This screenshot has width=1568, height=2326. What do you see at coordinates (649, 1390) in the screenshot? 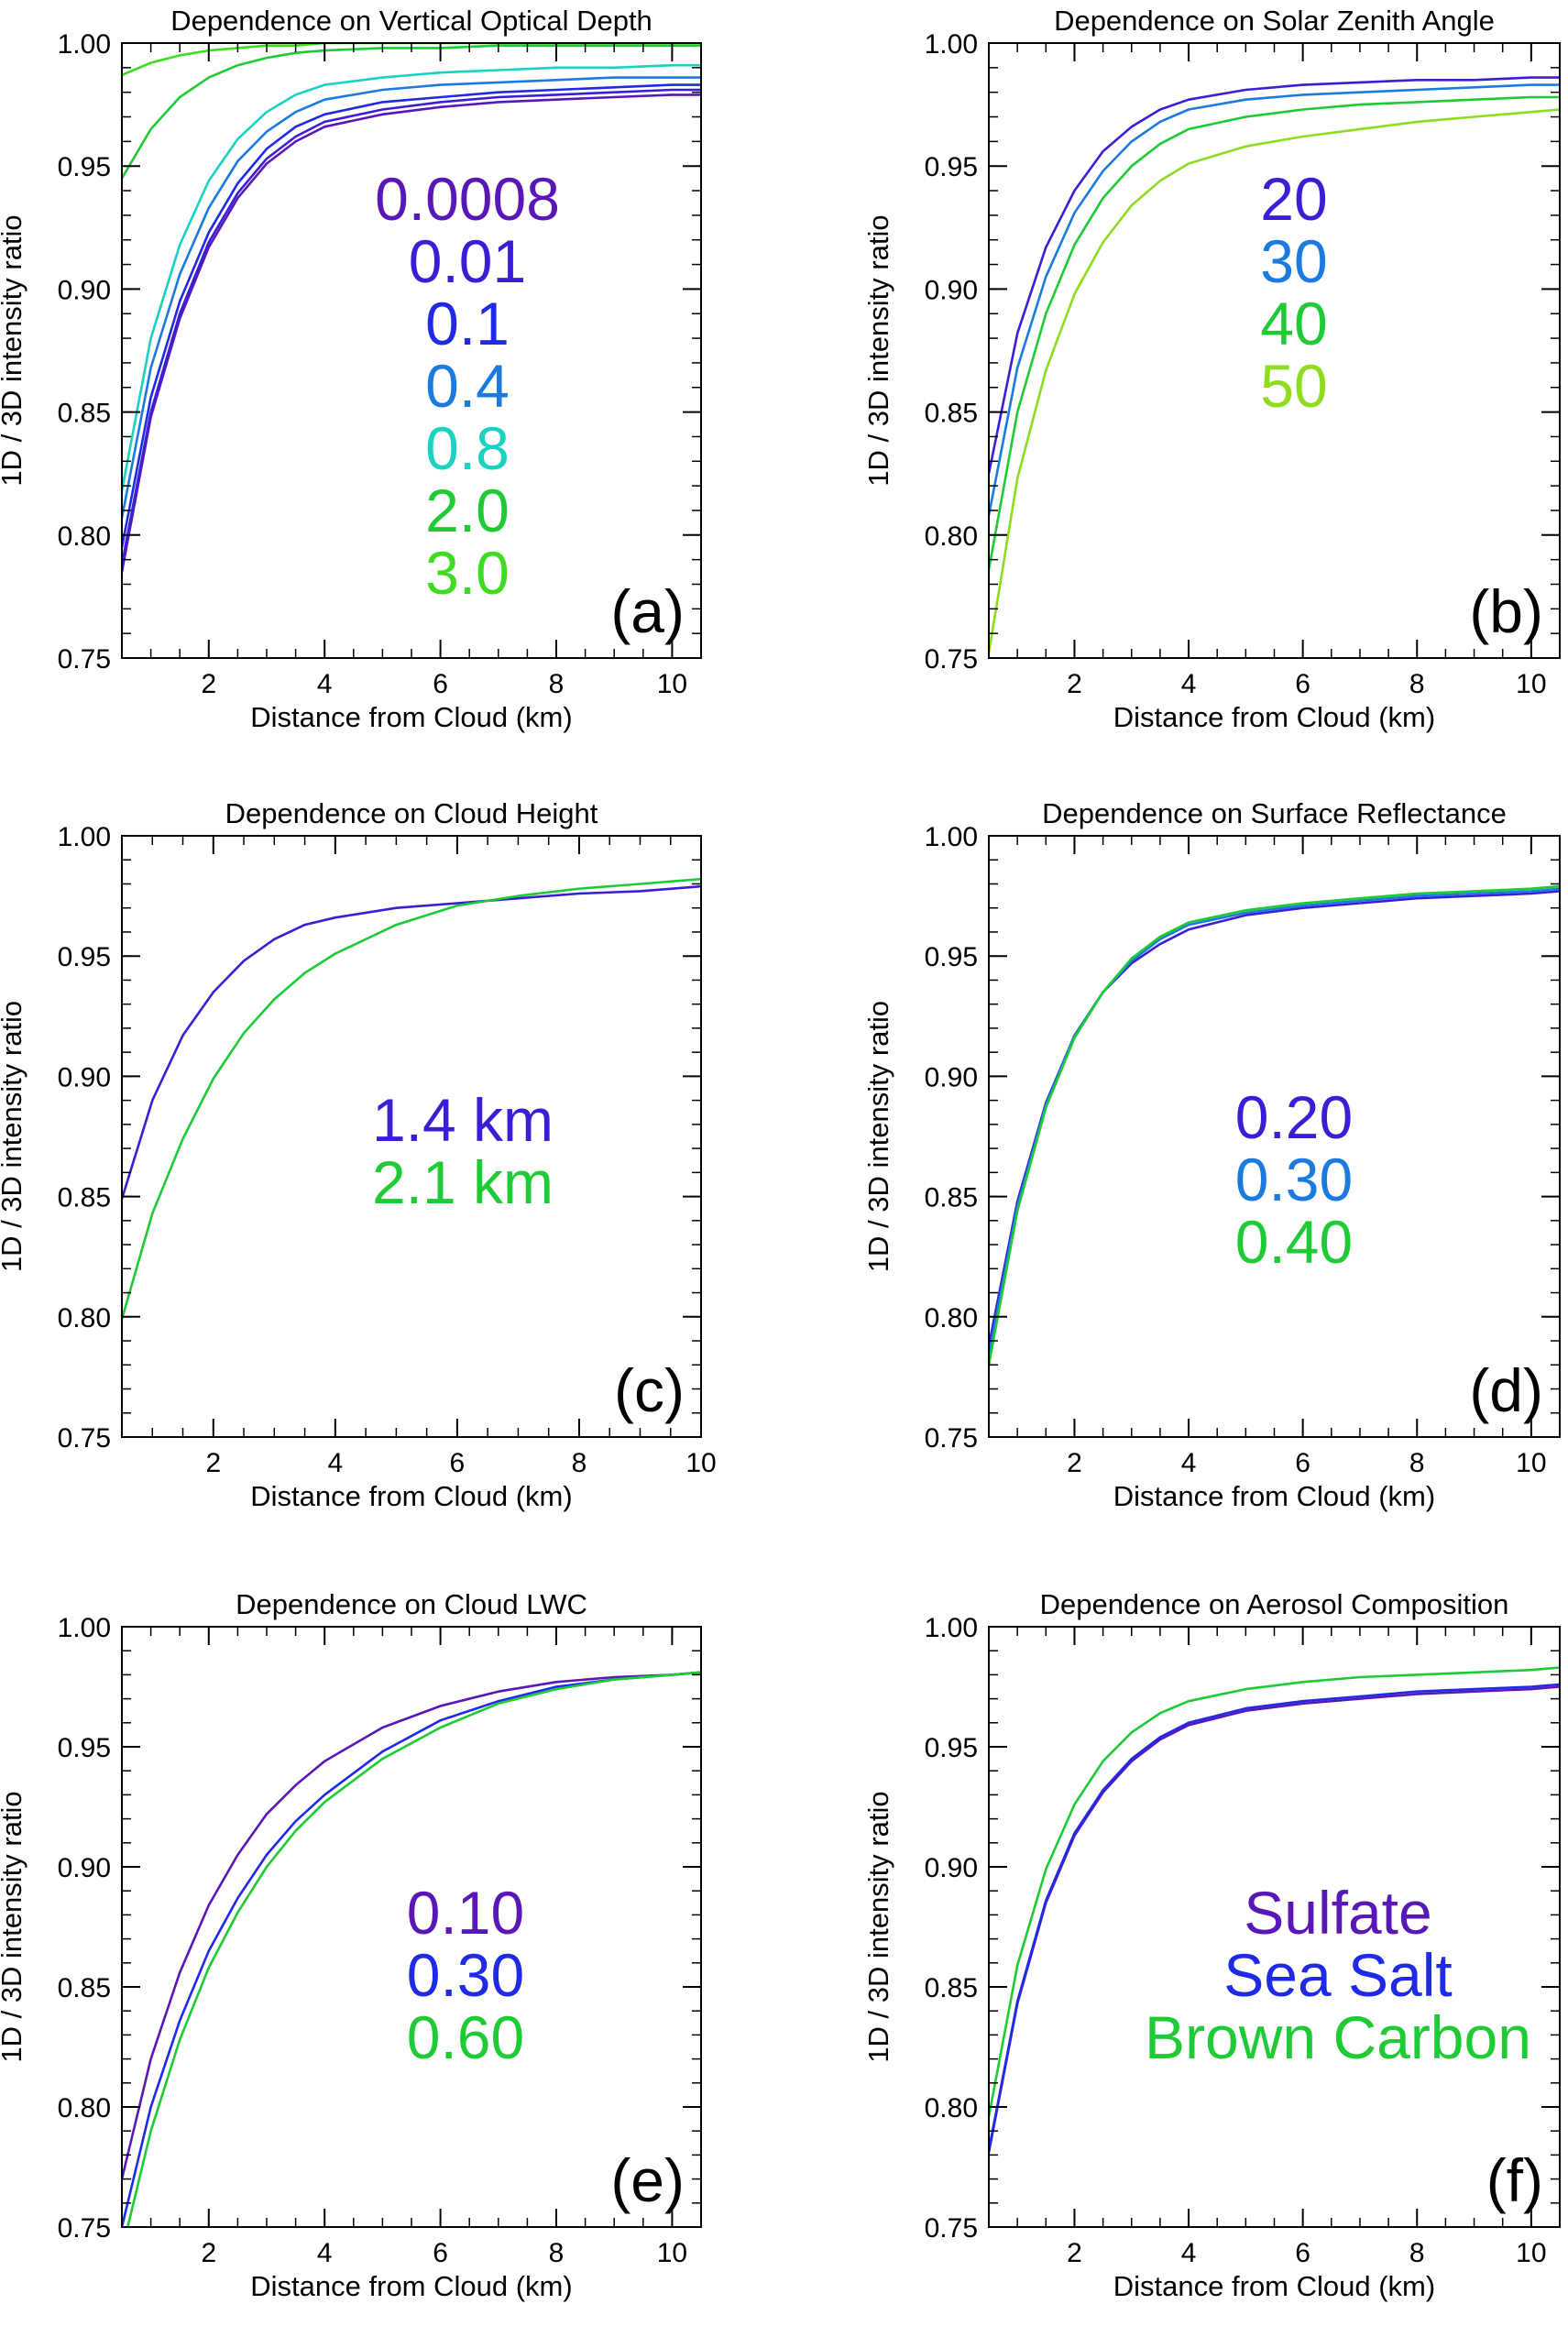
I see `panel-label: (c)` at bounding box center [649, 1390].